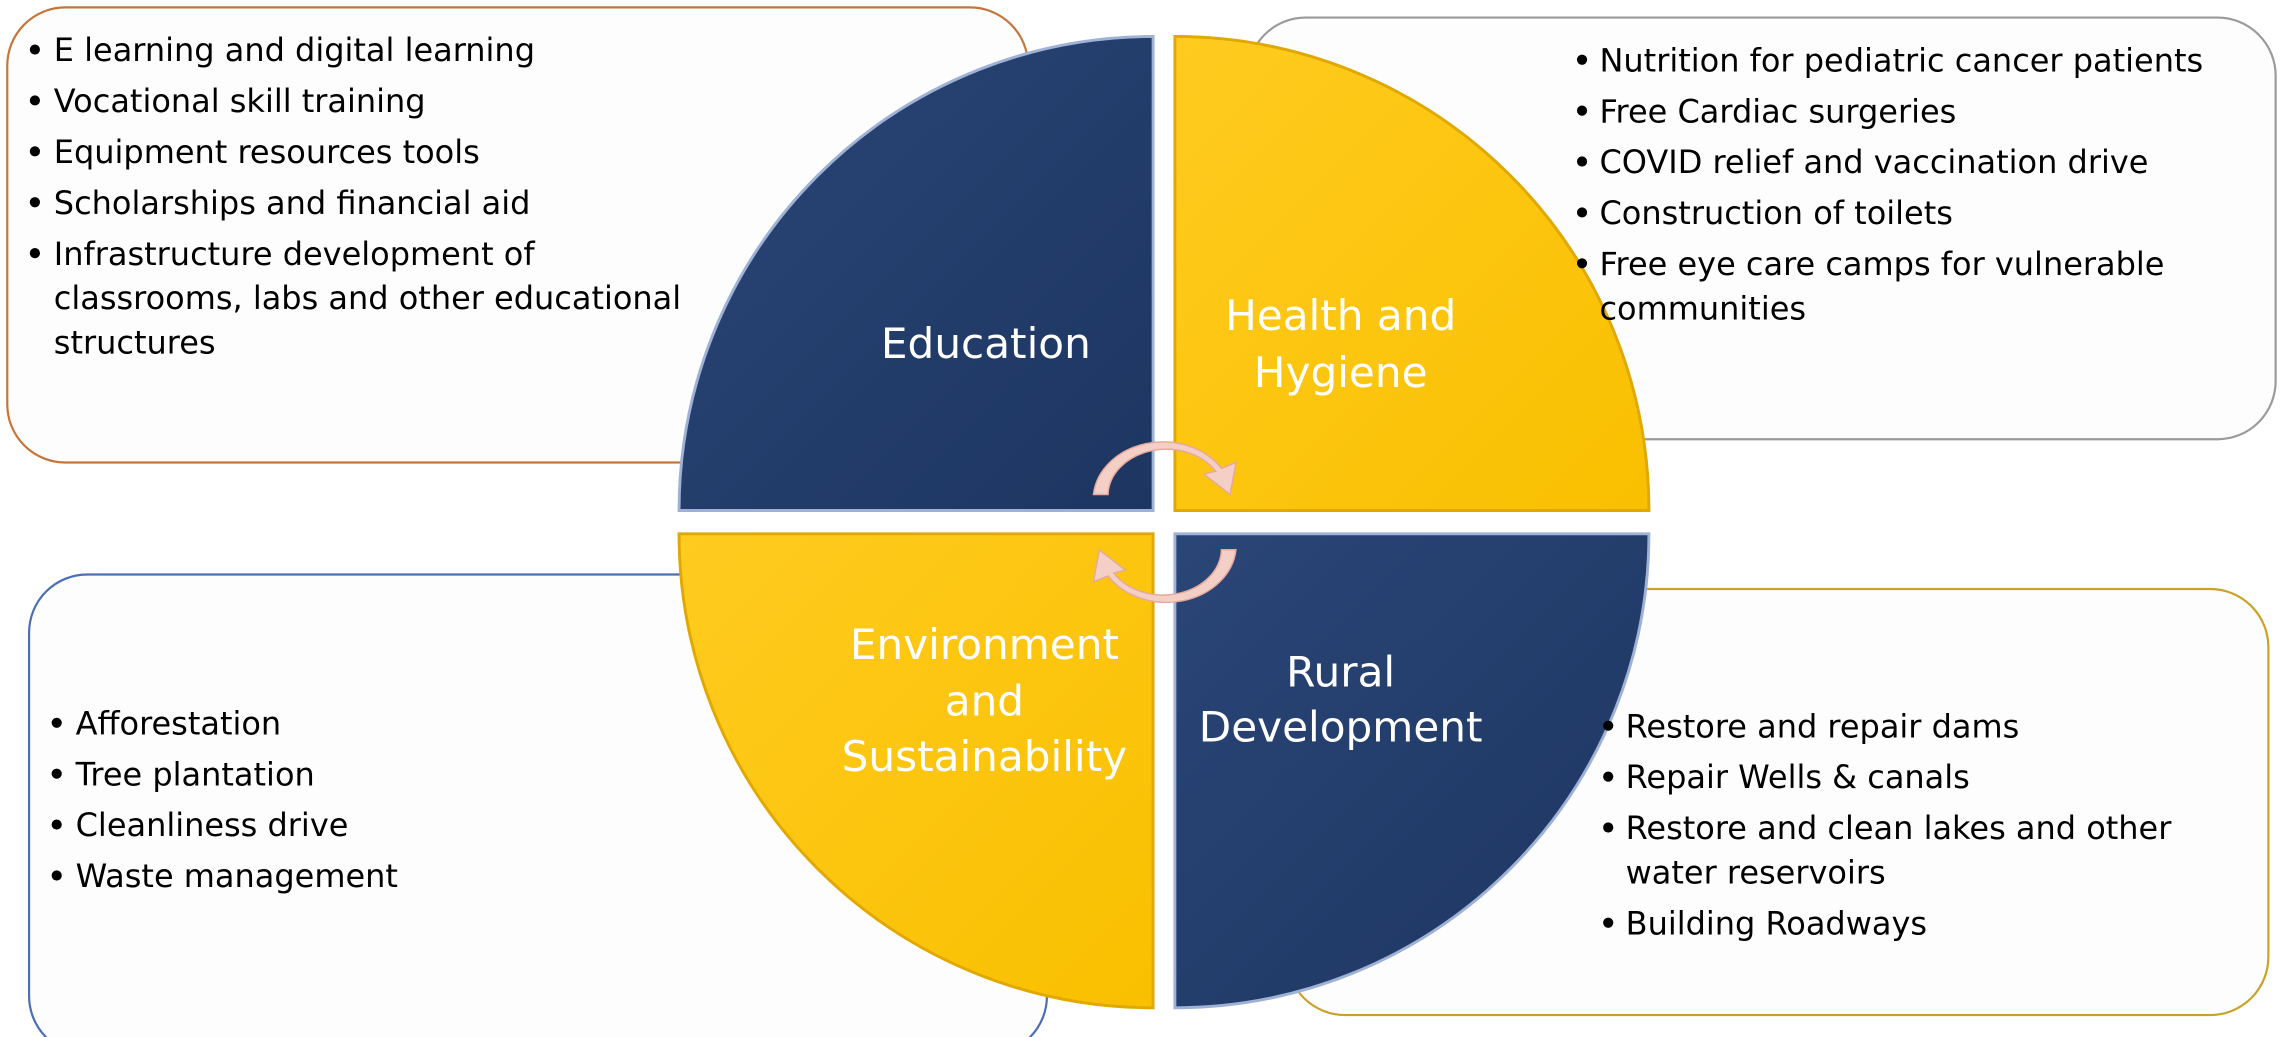 This screenshot has height=1037, width=2280. What do you see at coordinates (1798, 777) in the screenshot?
I see `bullet-text: Repair Wells & canals` at bounding box center [1798, 777].